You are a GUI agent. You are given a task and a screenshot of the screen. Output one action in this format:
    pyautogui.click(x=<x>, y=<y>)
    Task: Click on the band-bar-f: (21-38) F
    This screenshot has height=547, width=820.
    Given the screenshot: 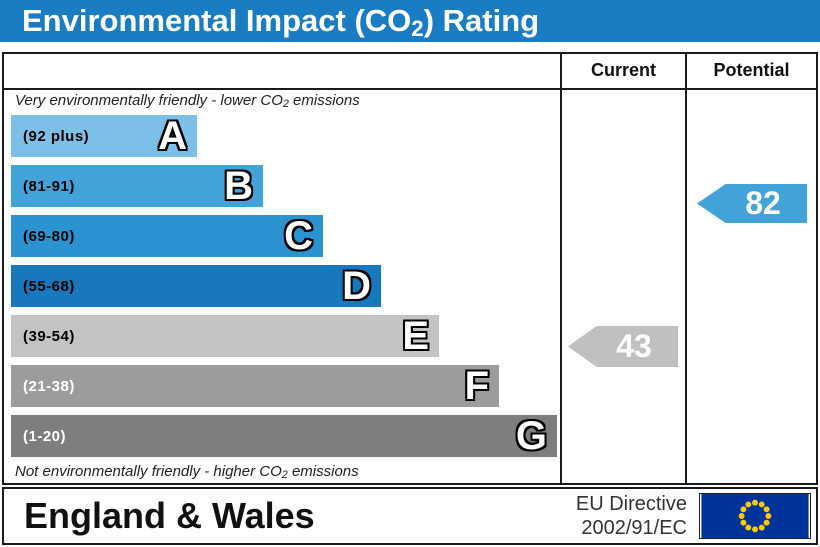 What is the action you would take?
    pyautogui.click(x=255, y=386)
    